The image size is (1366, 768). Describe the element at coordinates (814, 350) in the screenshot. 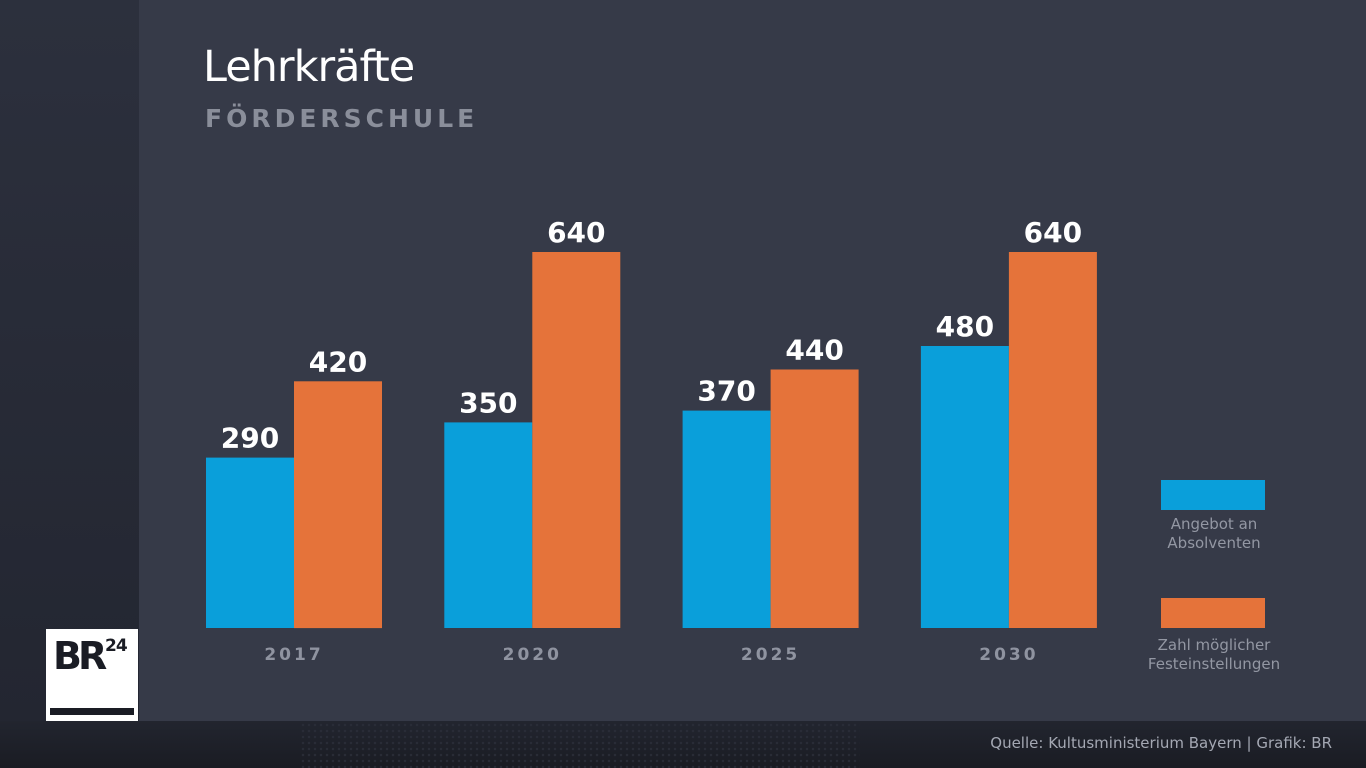

I see `data-label: 440` at that location.